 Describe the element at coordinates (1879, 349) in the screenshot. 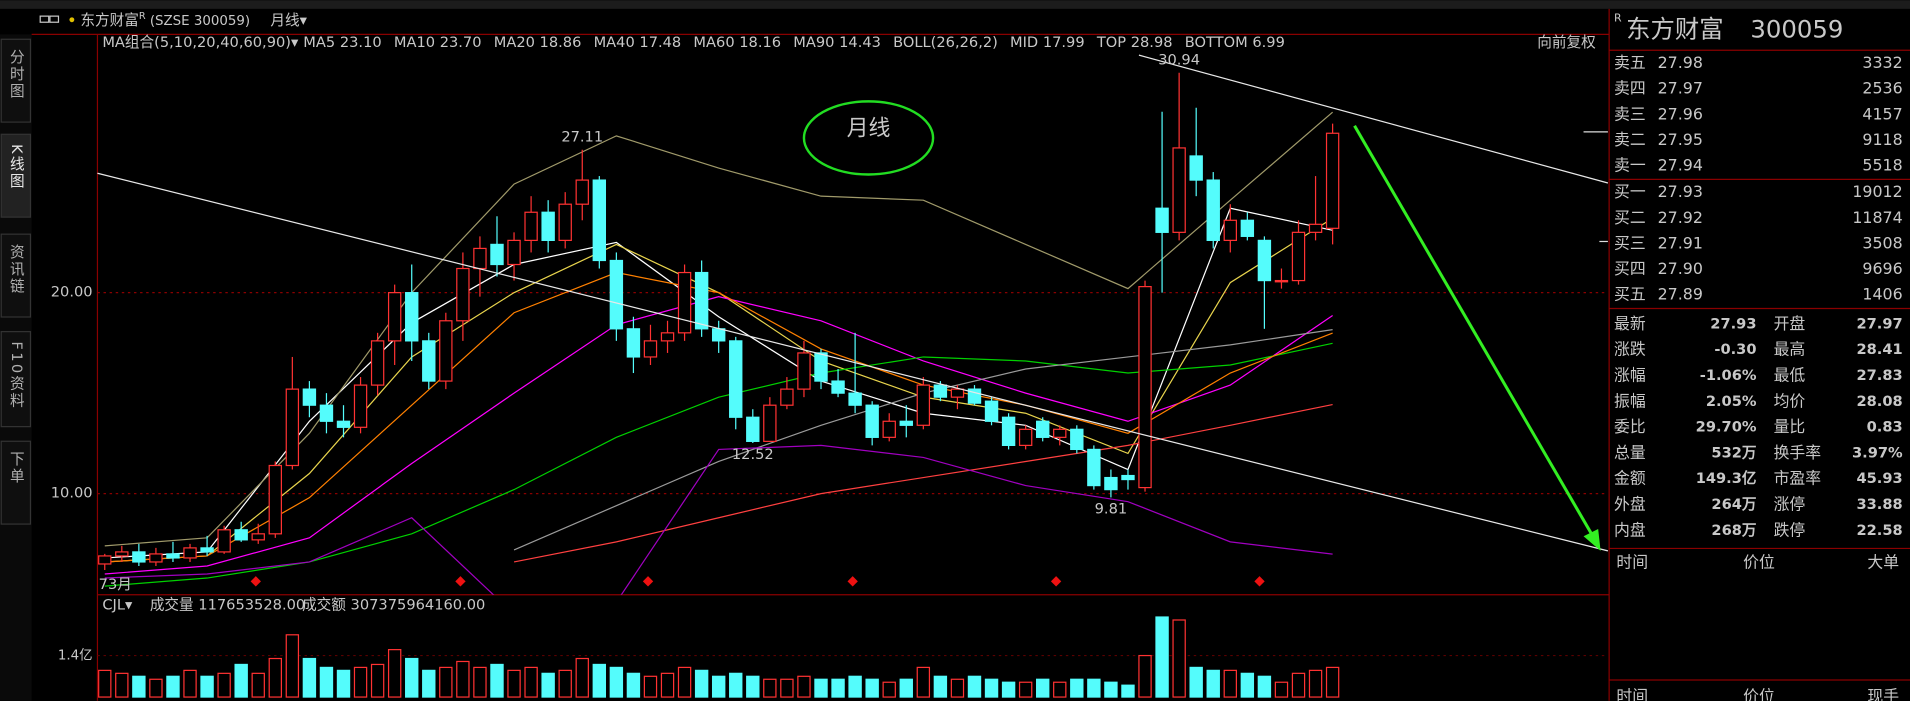

I see `stat-value: 28.41` at that location.